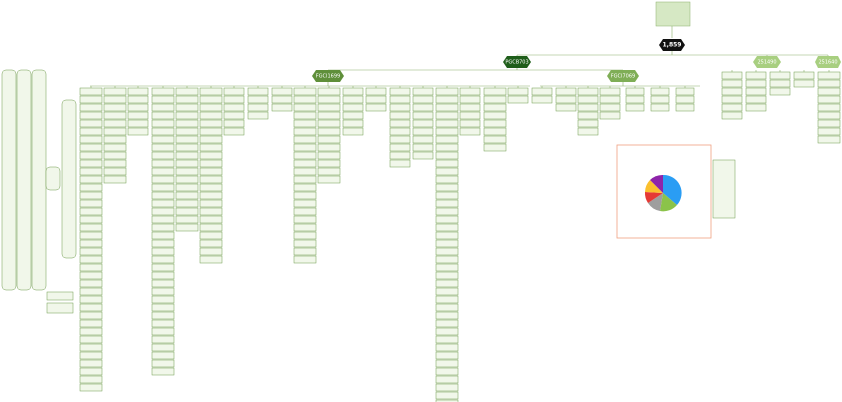 The height and width of the screenshot is (402, 842). Describe the element at coordinates (827, 63) in the screenshot. I see `level1-label: 251640` at that location.